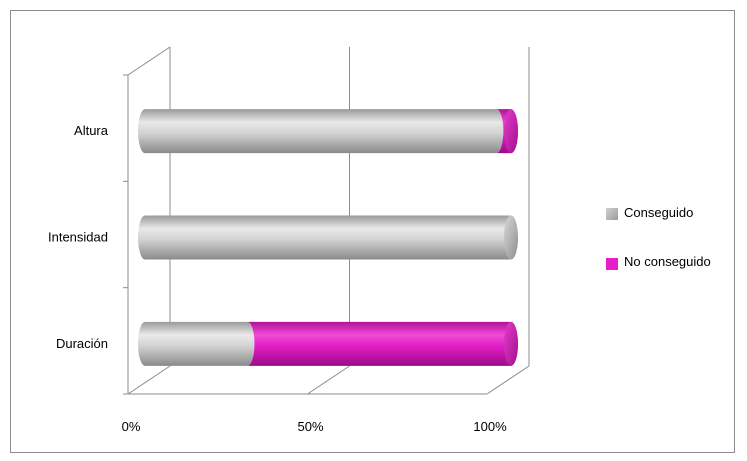 Image resolution: width=747 pixels, height=461 pixels. What do you see at coordinates (511, 131) in the screenshot?
I see `bar-no-conseguido-2-cap` at bounding box center [511, 131].